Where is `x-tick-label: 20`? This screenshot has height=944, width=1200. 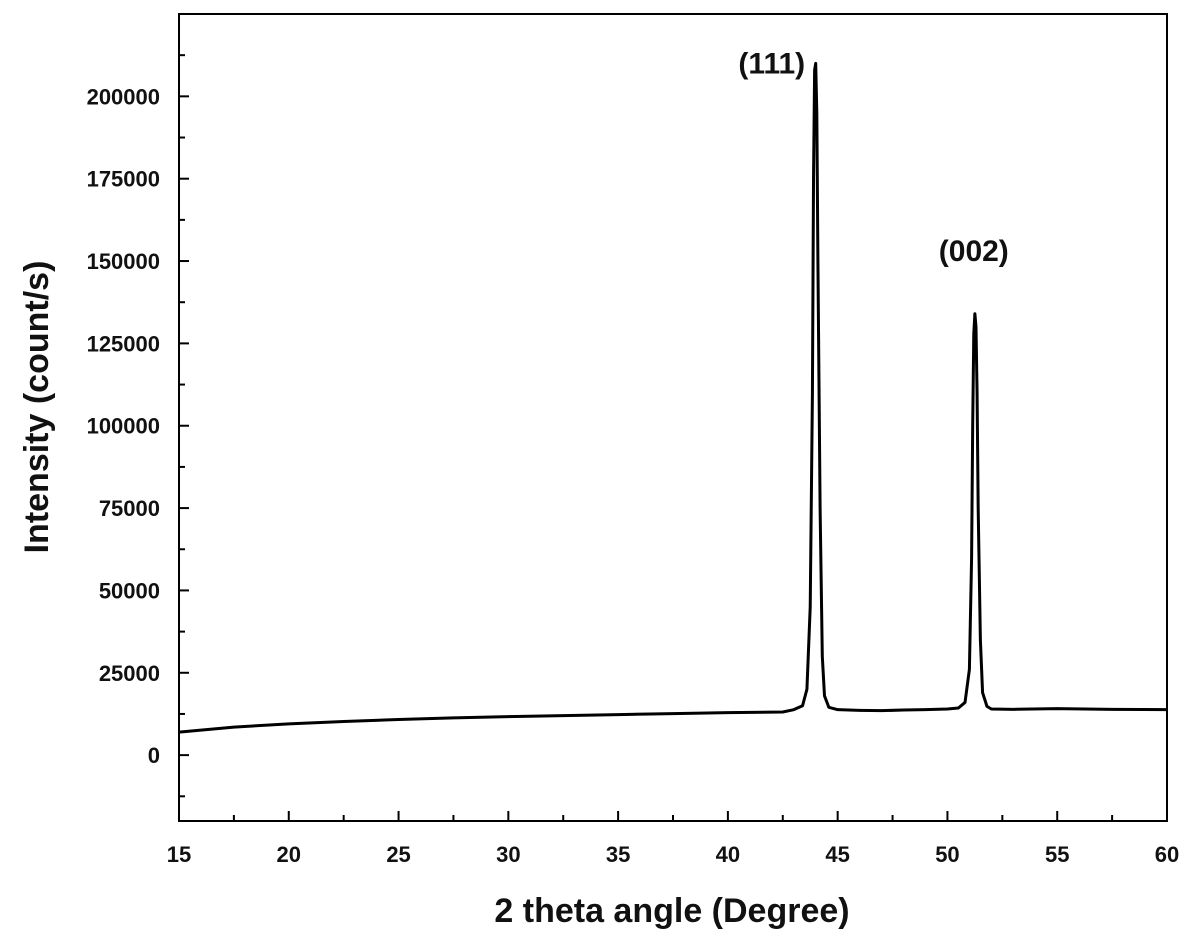 x-tick-label: 20 is located at coordinates (289, 854).